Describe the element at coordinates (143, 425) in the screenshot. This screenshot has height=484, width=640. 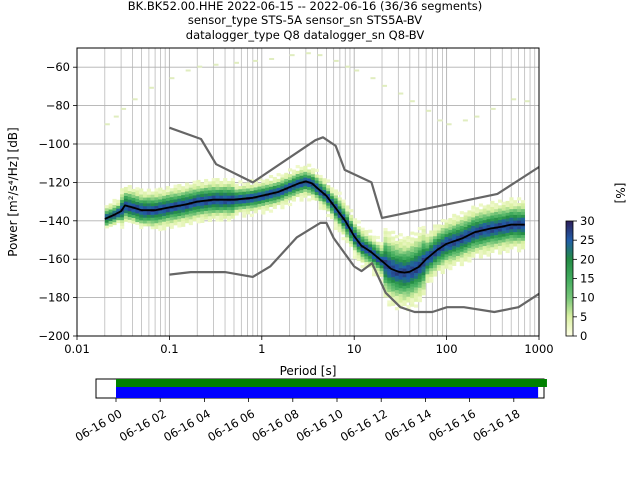
I see `timeline-tick-label: 06-16 02` at that location.